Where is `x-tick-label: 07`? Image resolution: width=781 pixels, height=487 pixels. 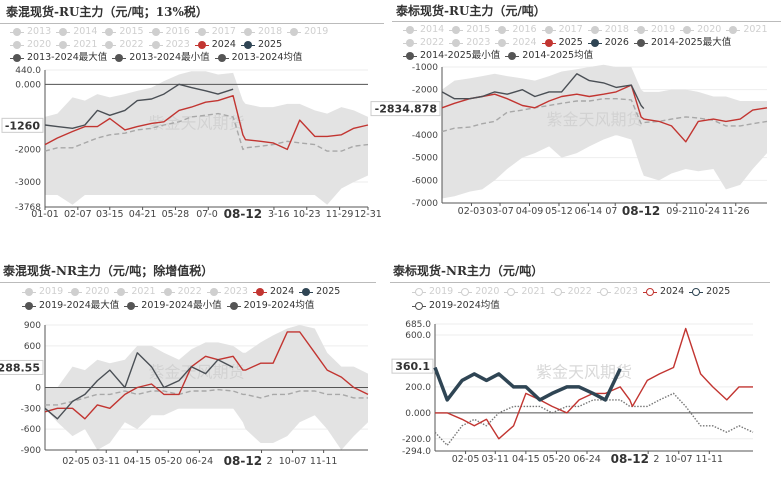 x-tick-label: 07 is located at coordinates (611, 211).